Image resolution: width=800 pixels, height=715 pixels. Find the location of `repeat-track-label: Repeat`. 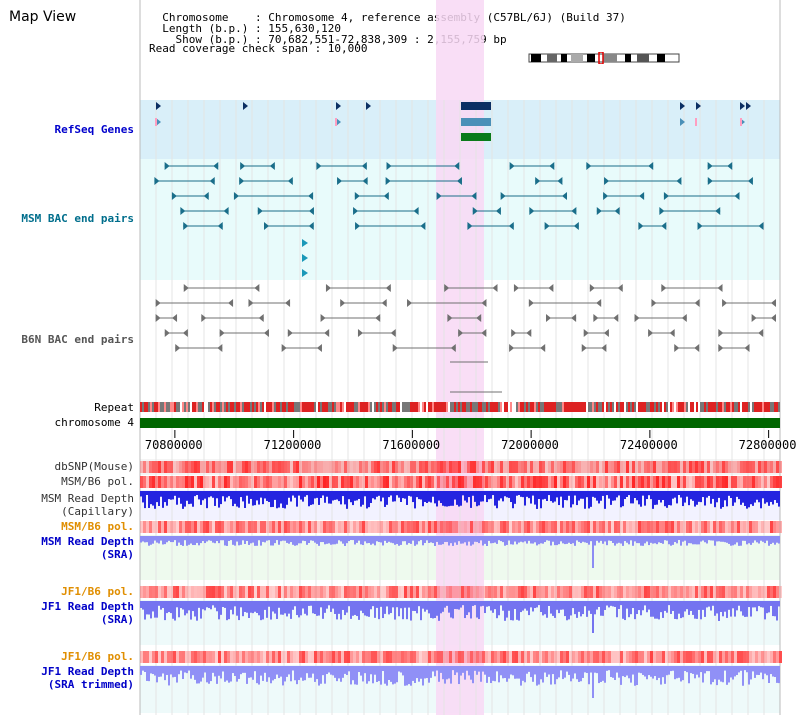

repeat-track-label: Repeat is located at coordinates (114, 407).